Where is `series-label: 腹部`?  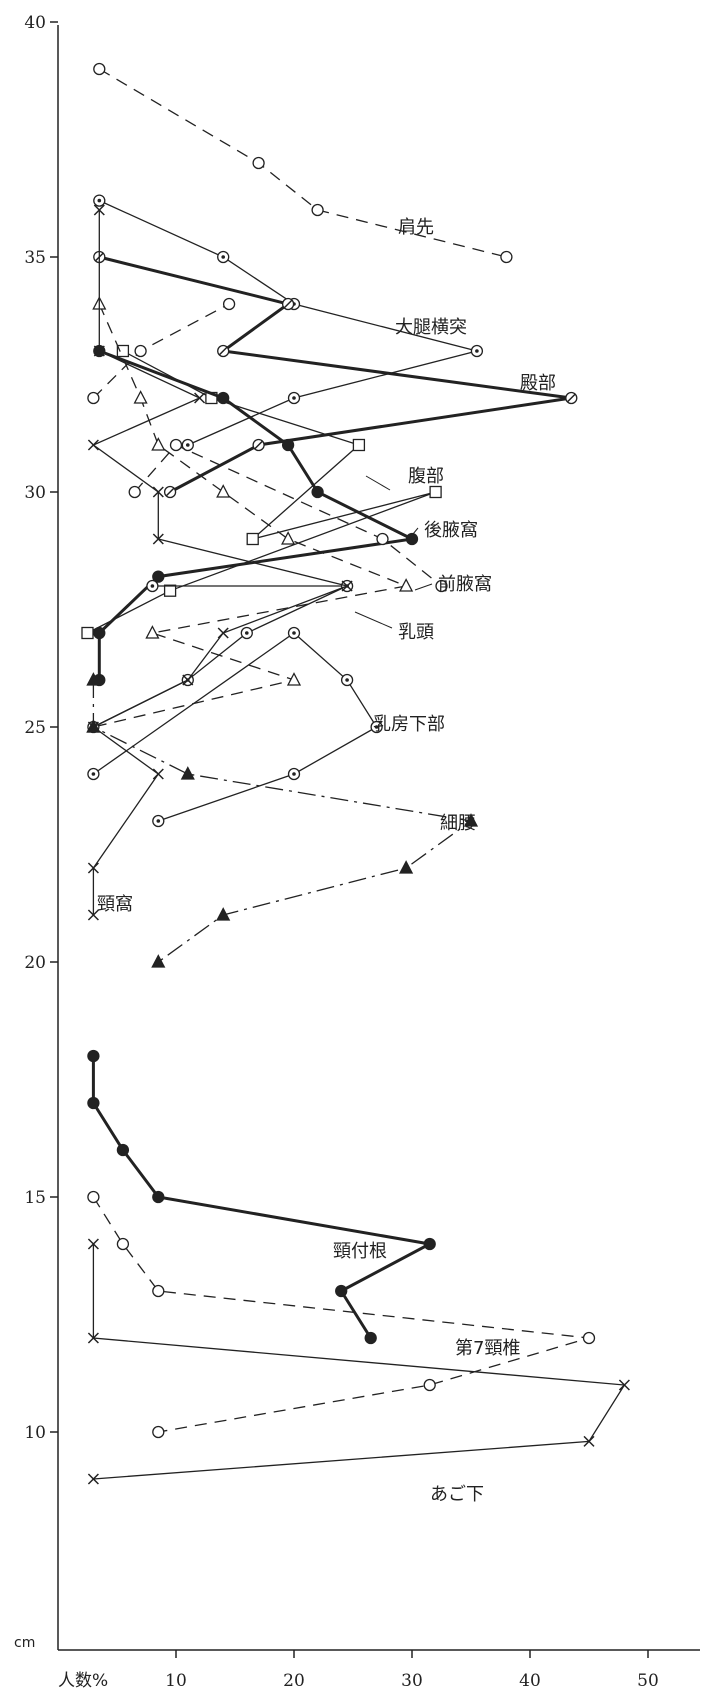 series-label: 腹部 is located at coordinates (426, 476).